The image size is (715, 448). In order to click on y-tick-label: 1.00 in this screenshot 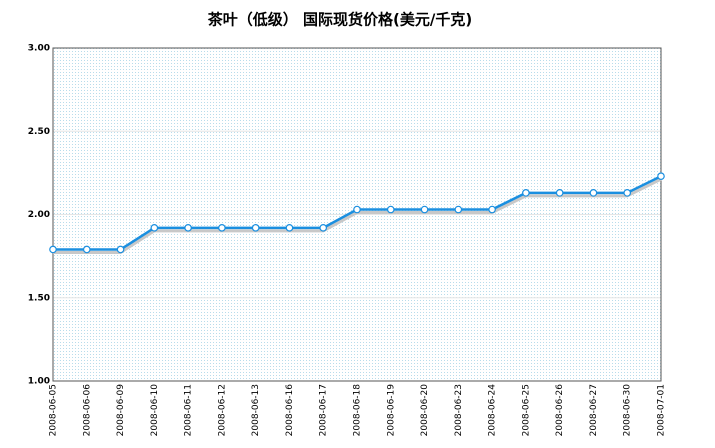, I will do `click(39, 382)`.